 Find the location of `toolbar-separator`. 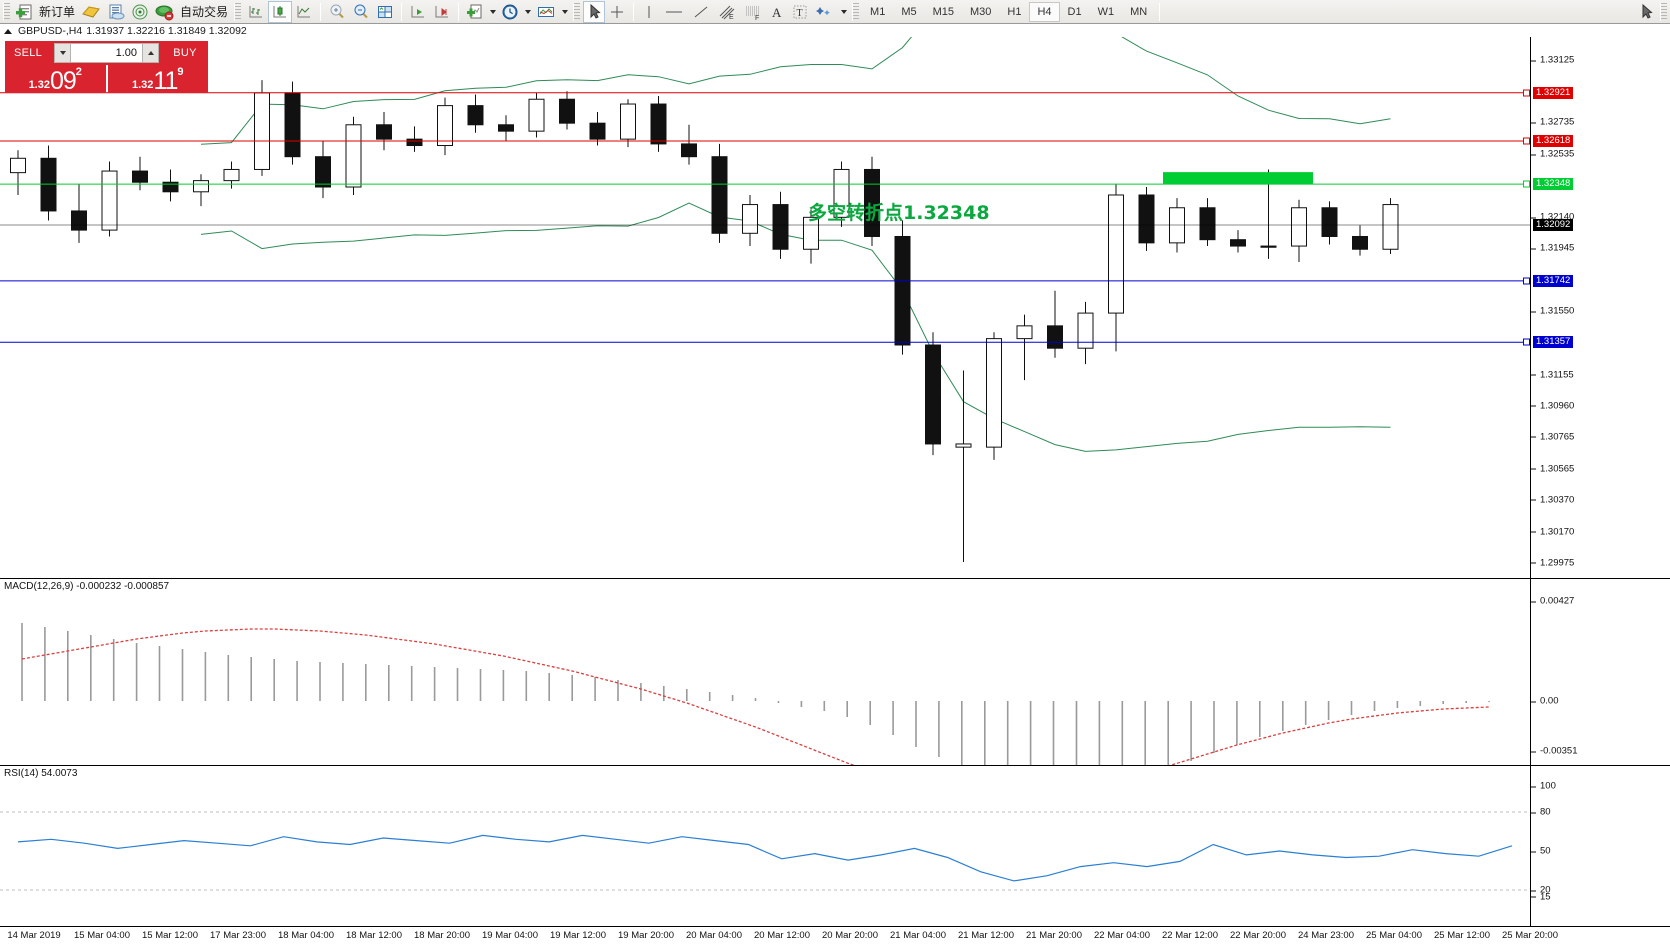

toolbar-separator is located at coordinates (321, 11).